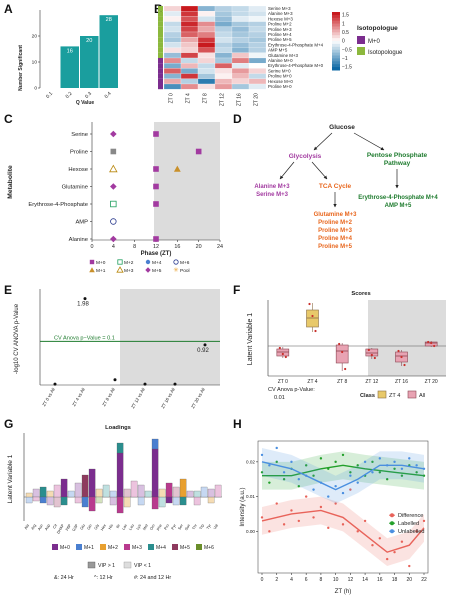 The image size is (456, 605). I want to click on panel-g-xtick-label: Thr, so click(195, 527).